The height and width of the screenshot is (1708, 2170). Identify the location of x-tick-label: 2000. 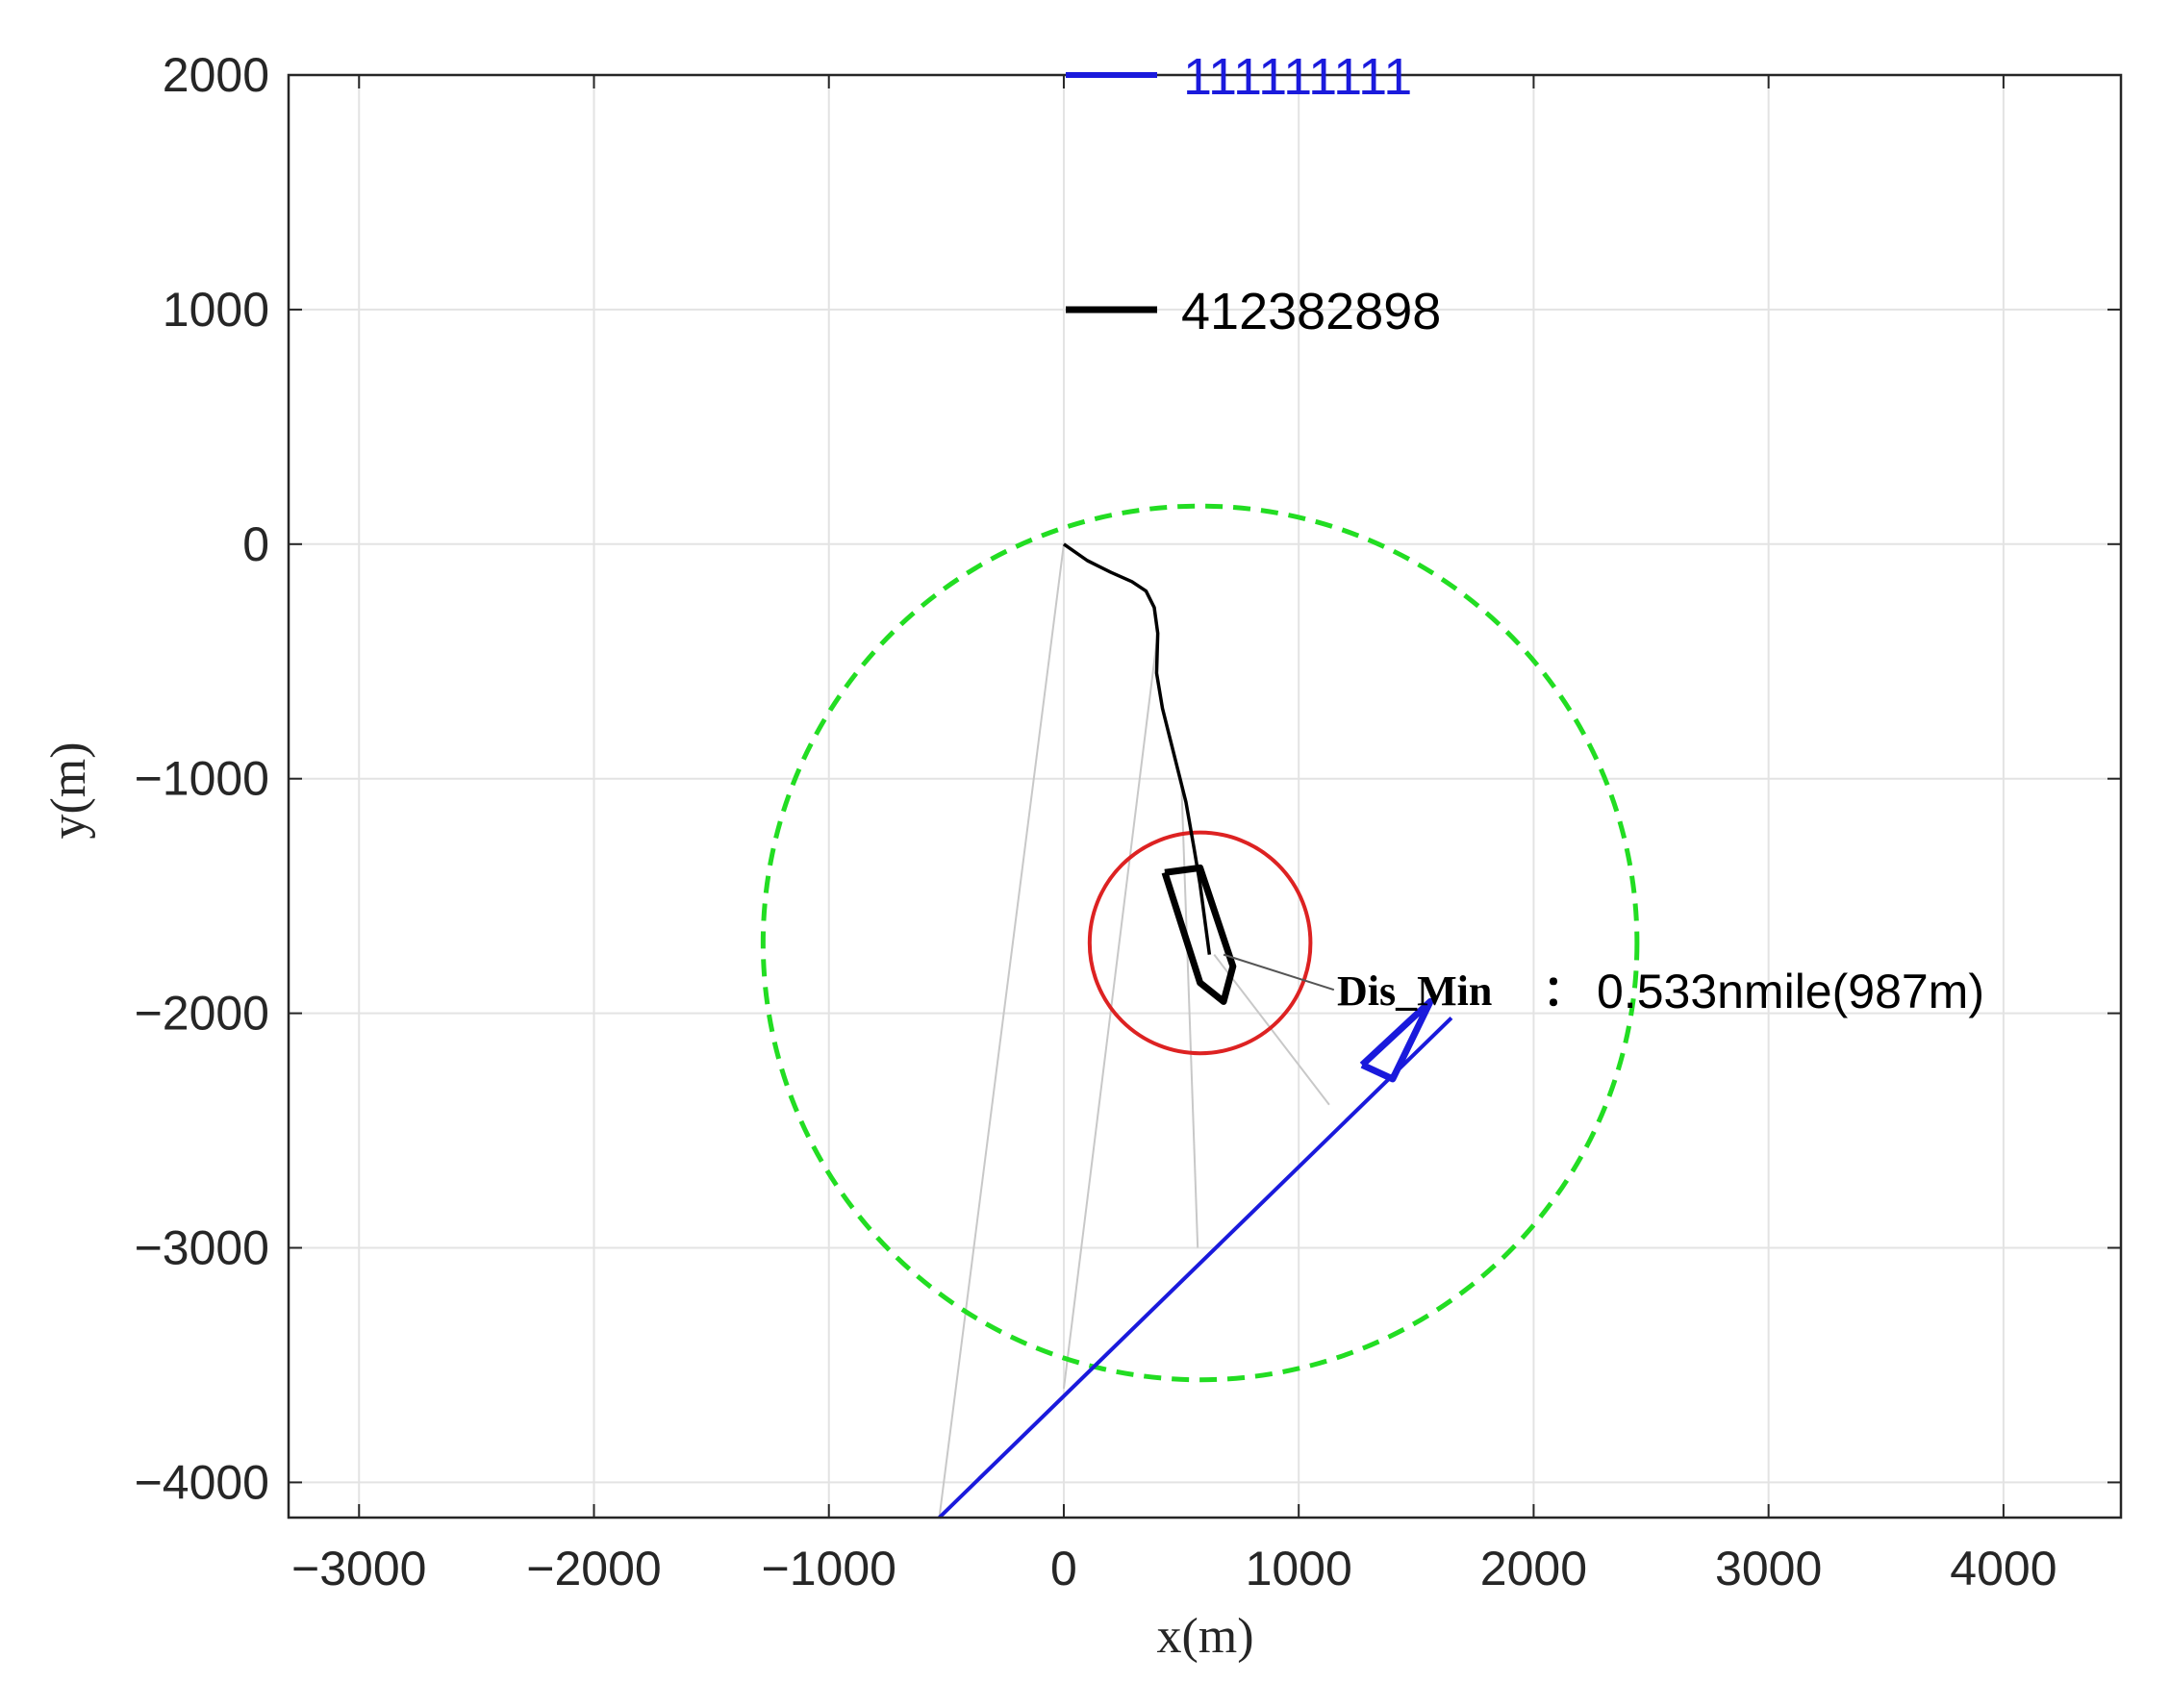
(1533, 1568).